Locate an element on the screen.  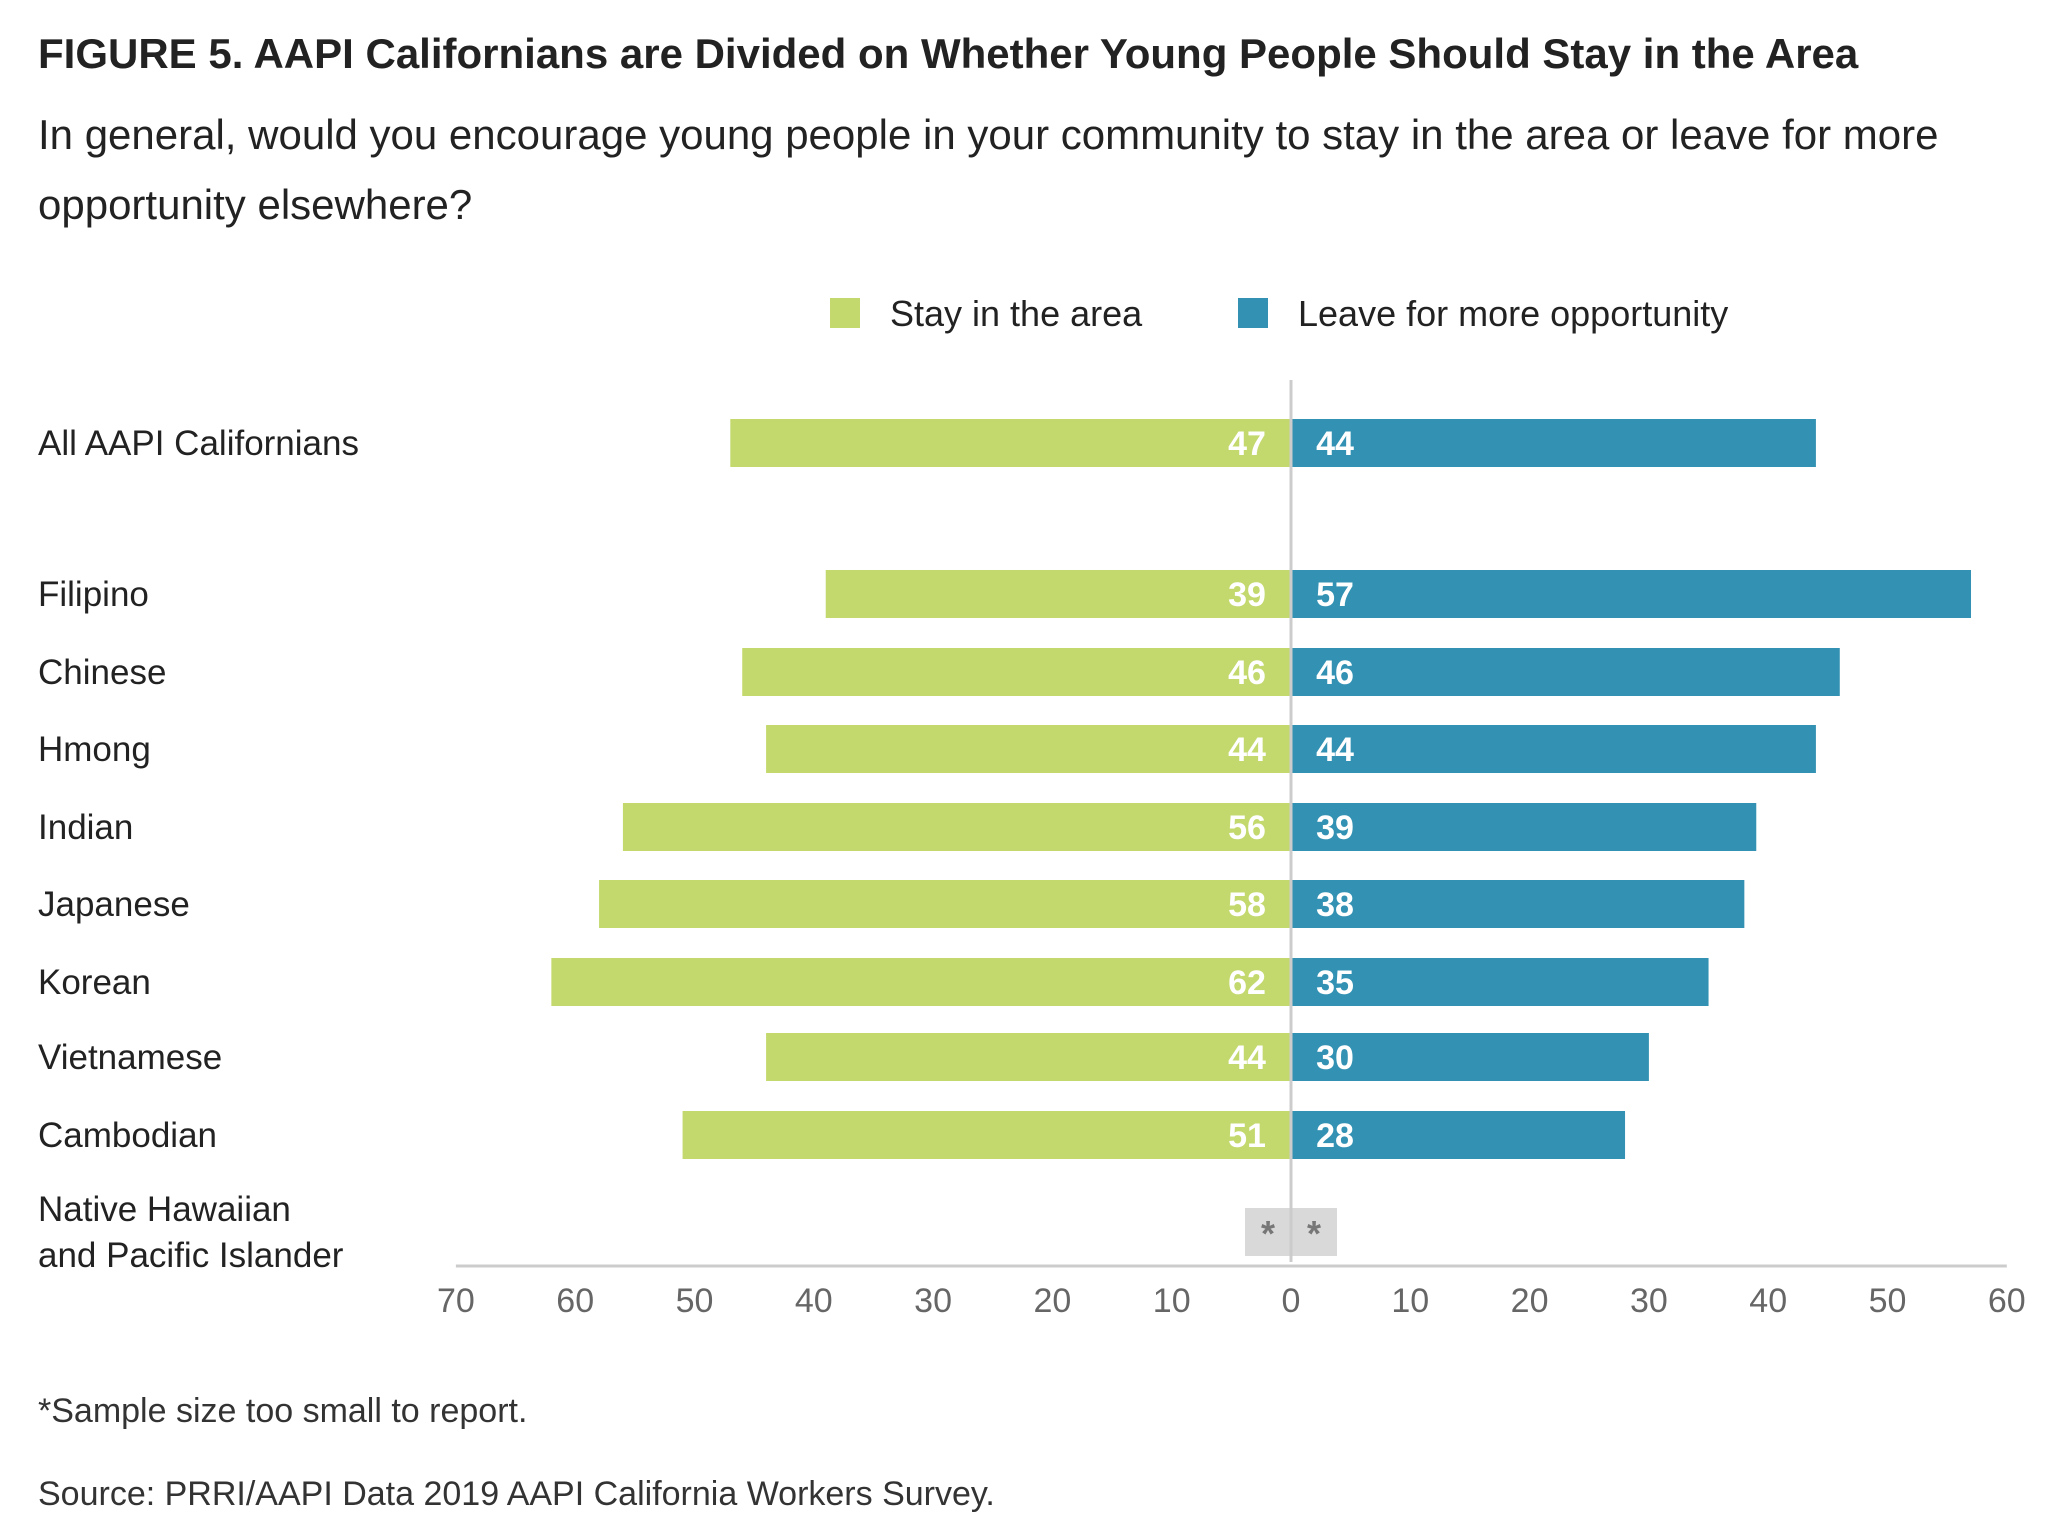
category-label: Filipino is located at coordinates (93, 594).